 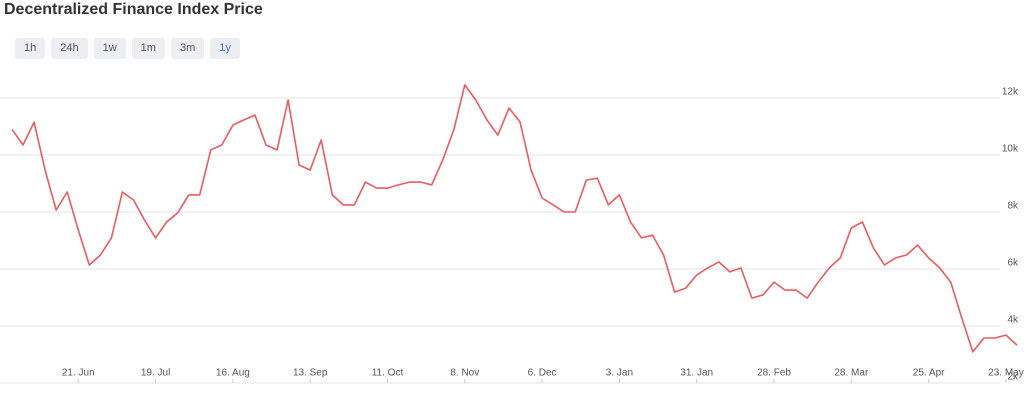 What do you see at coordinates (696, 373) in the screenshot?
I see `x-tick-label: 31. Jan` at bounding box center [696, 373].